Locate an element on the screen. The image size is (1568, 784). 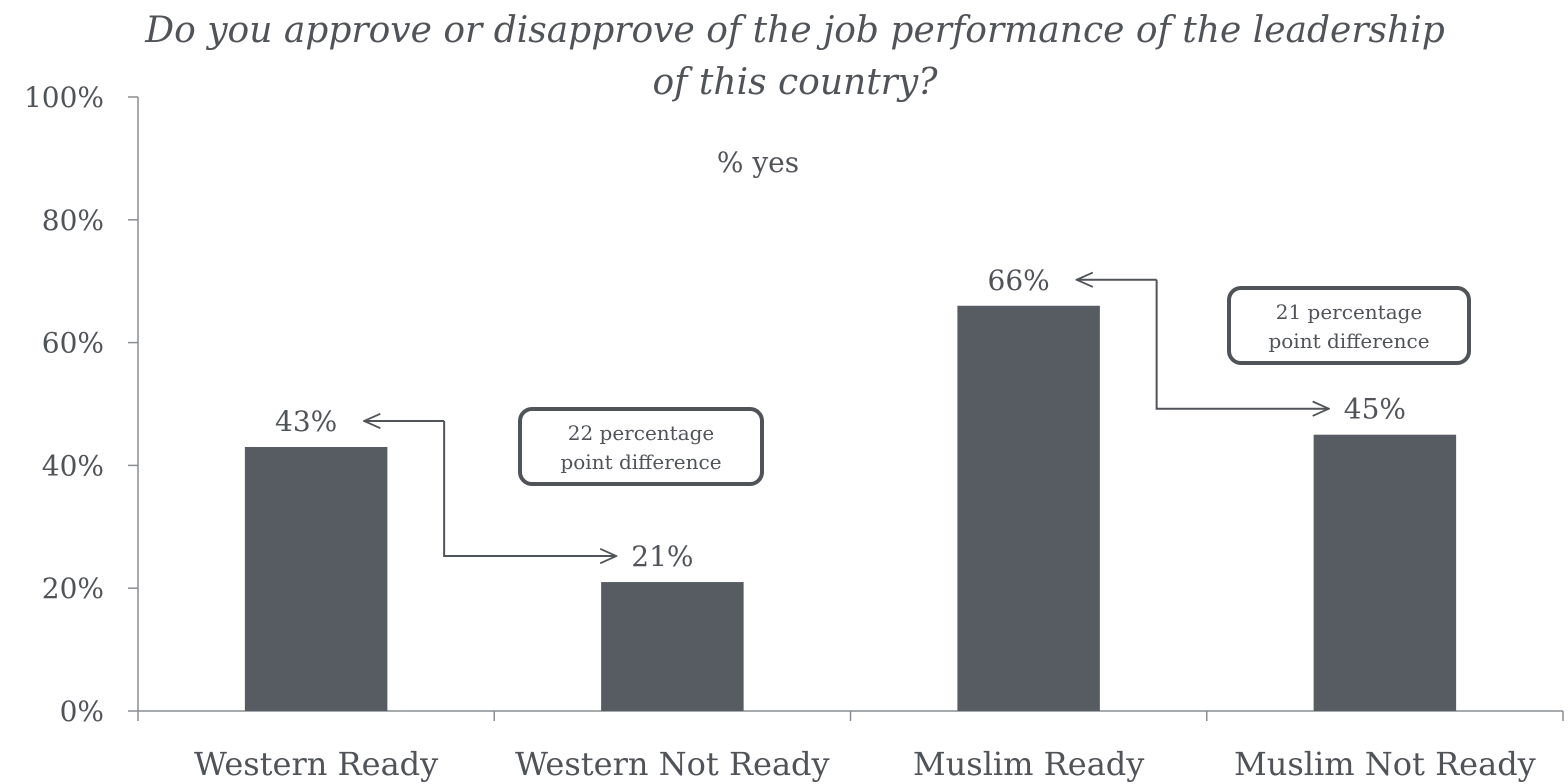
data-label: 21% is located at coordinates (662, 556).